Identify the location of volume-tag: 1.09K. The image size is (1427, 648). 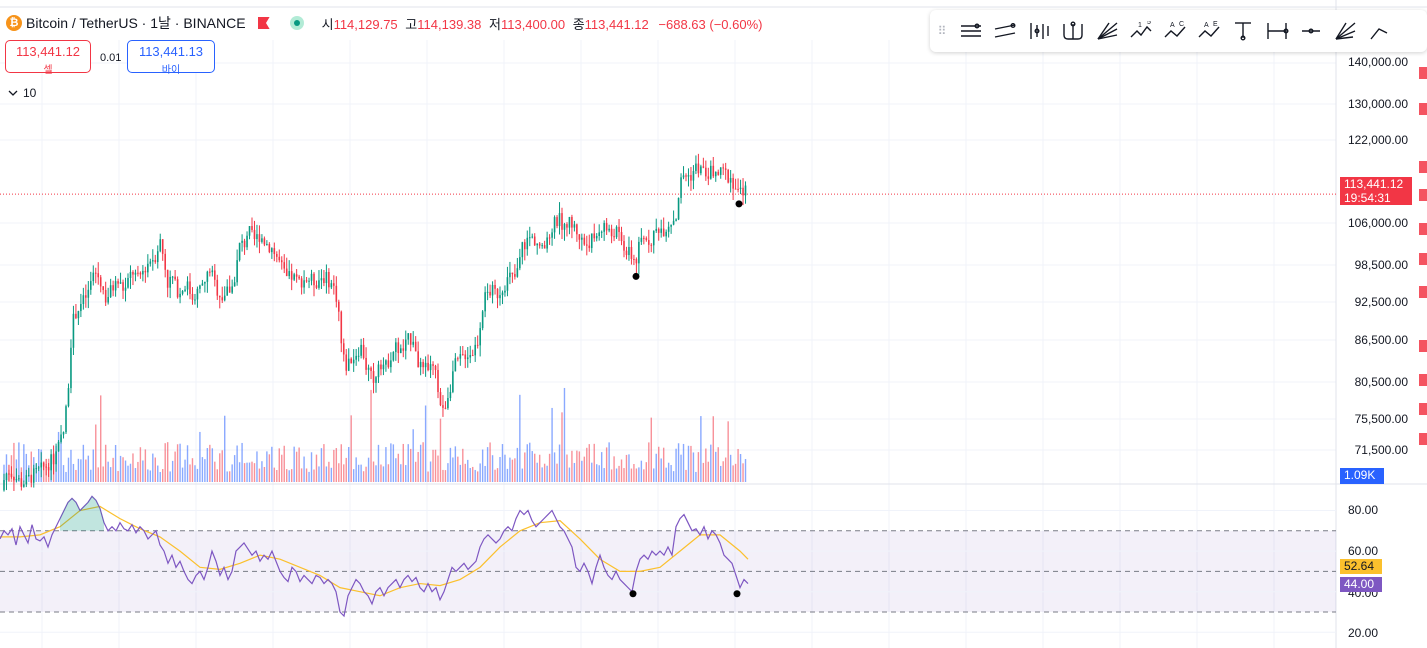
(1362, 476).